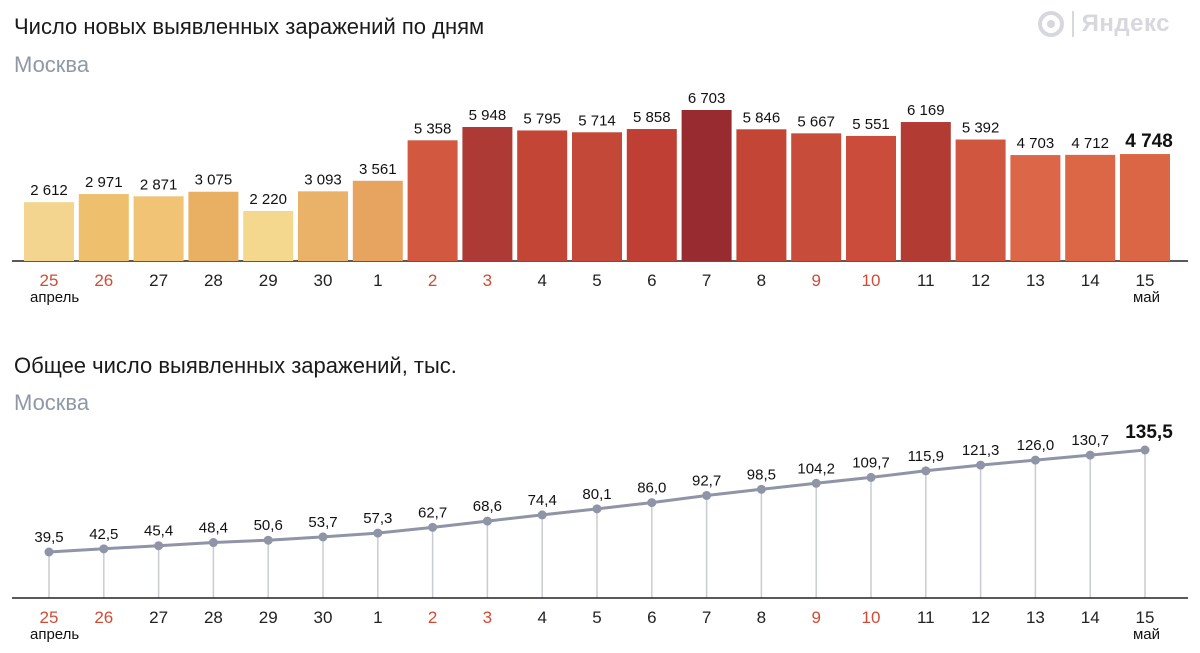 Image resolution: width=1200 pixels, height=653 pixels. What do you see at coordinates (52, 402) in the screenshot?
I see `chart2-subtitle: Москва` at bounding box center [52, 402].